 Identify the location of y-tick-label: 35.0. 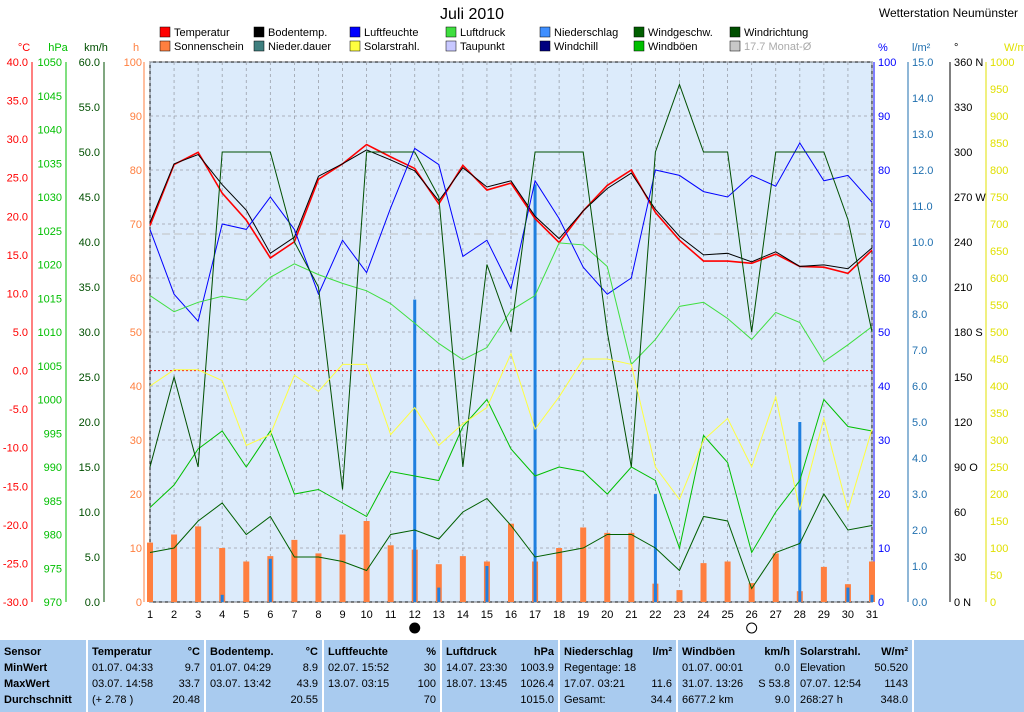
(17, 102).